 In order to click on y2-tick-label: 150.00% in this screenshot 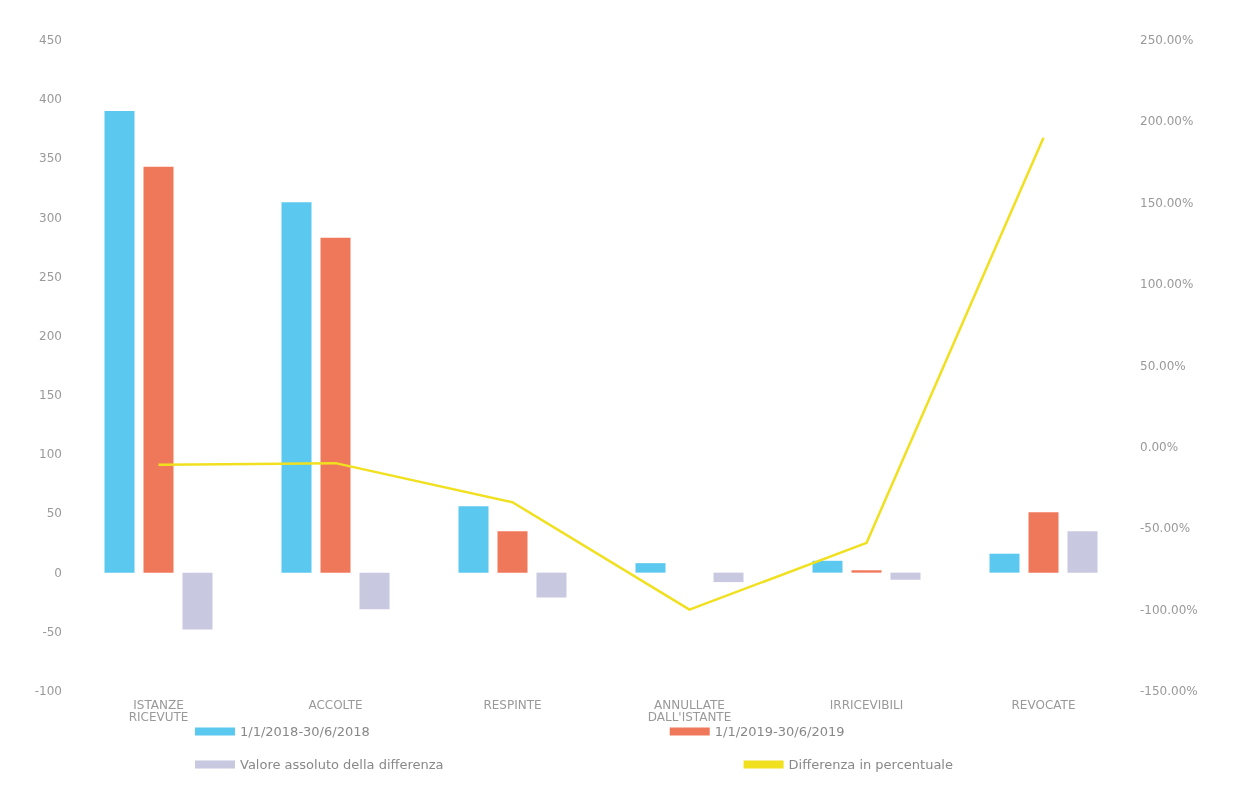, I will do `click(1167, 202)`.